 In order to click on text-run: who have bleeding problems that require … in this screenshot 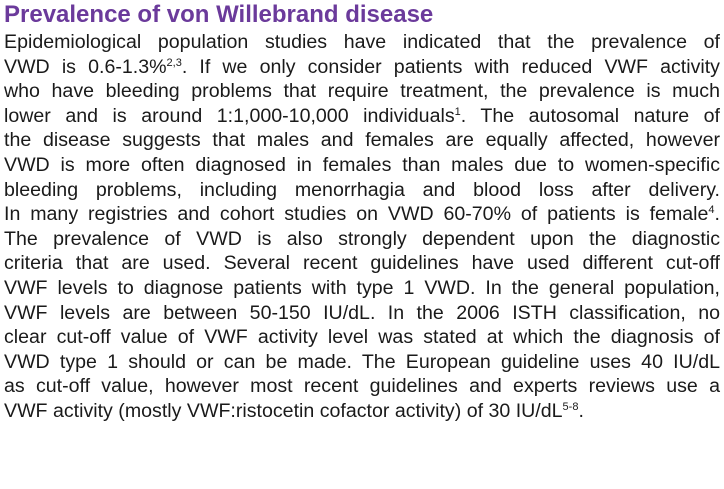, I will do `click(362, 91)`.